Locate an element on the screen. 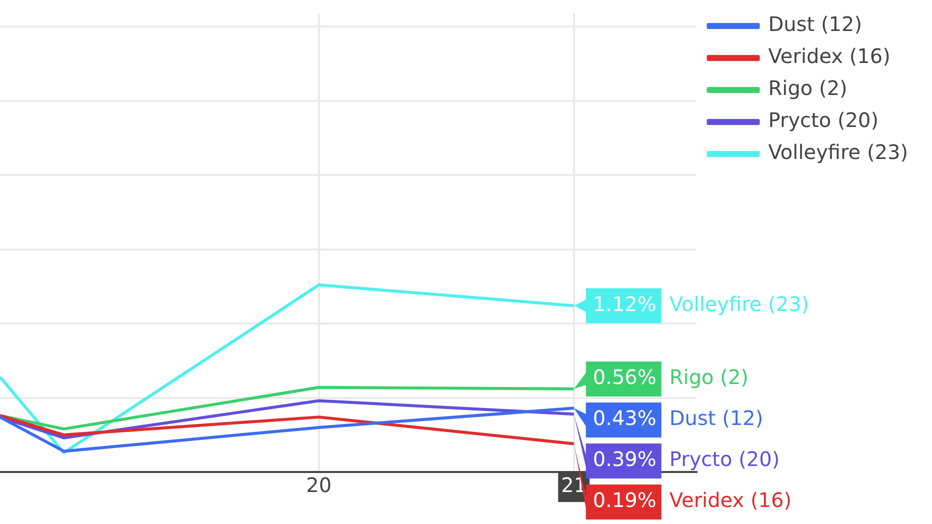 This screenshot has height=524, width=932. x-tick-label: 20 is located at coordinates (319, 485).